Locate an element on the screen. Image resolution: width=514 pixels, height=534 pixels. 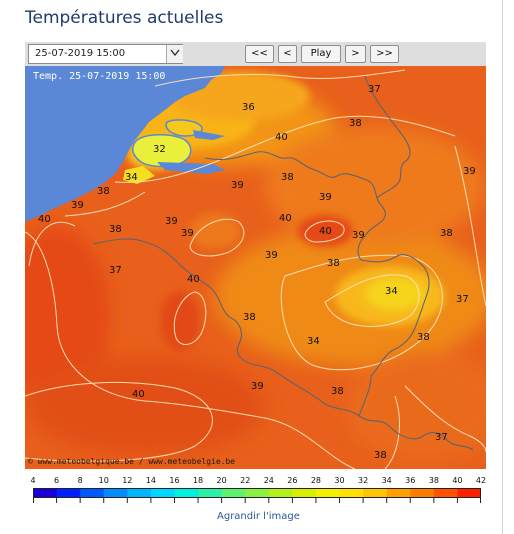
estuary-channel is located at coordinates (209, 135).